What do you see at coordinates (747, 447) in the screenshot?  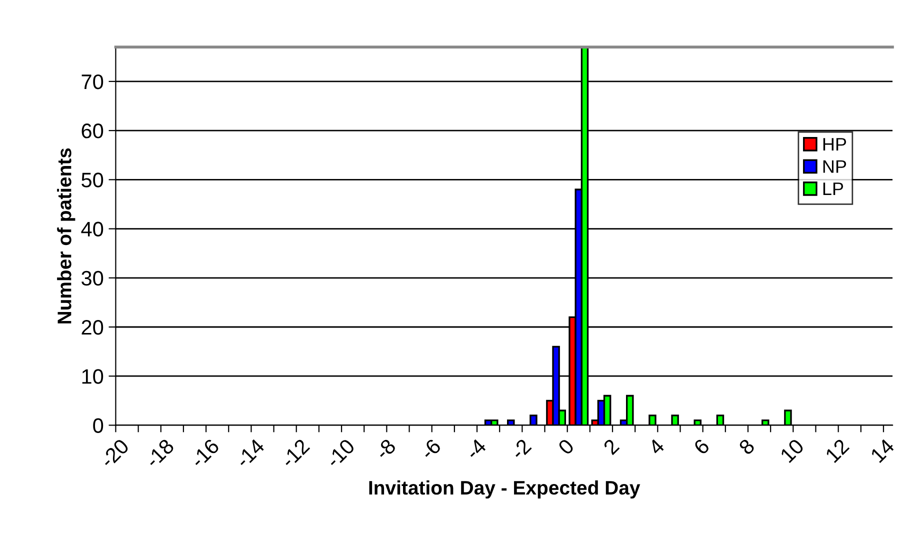 I see `x-tick-label: 8` at bounding box center [747, 447].